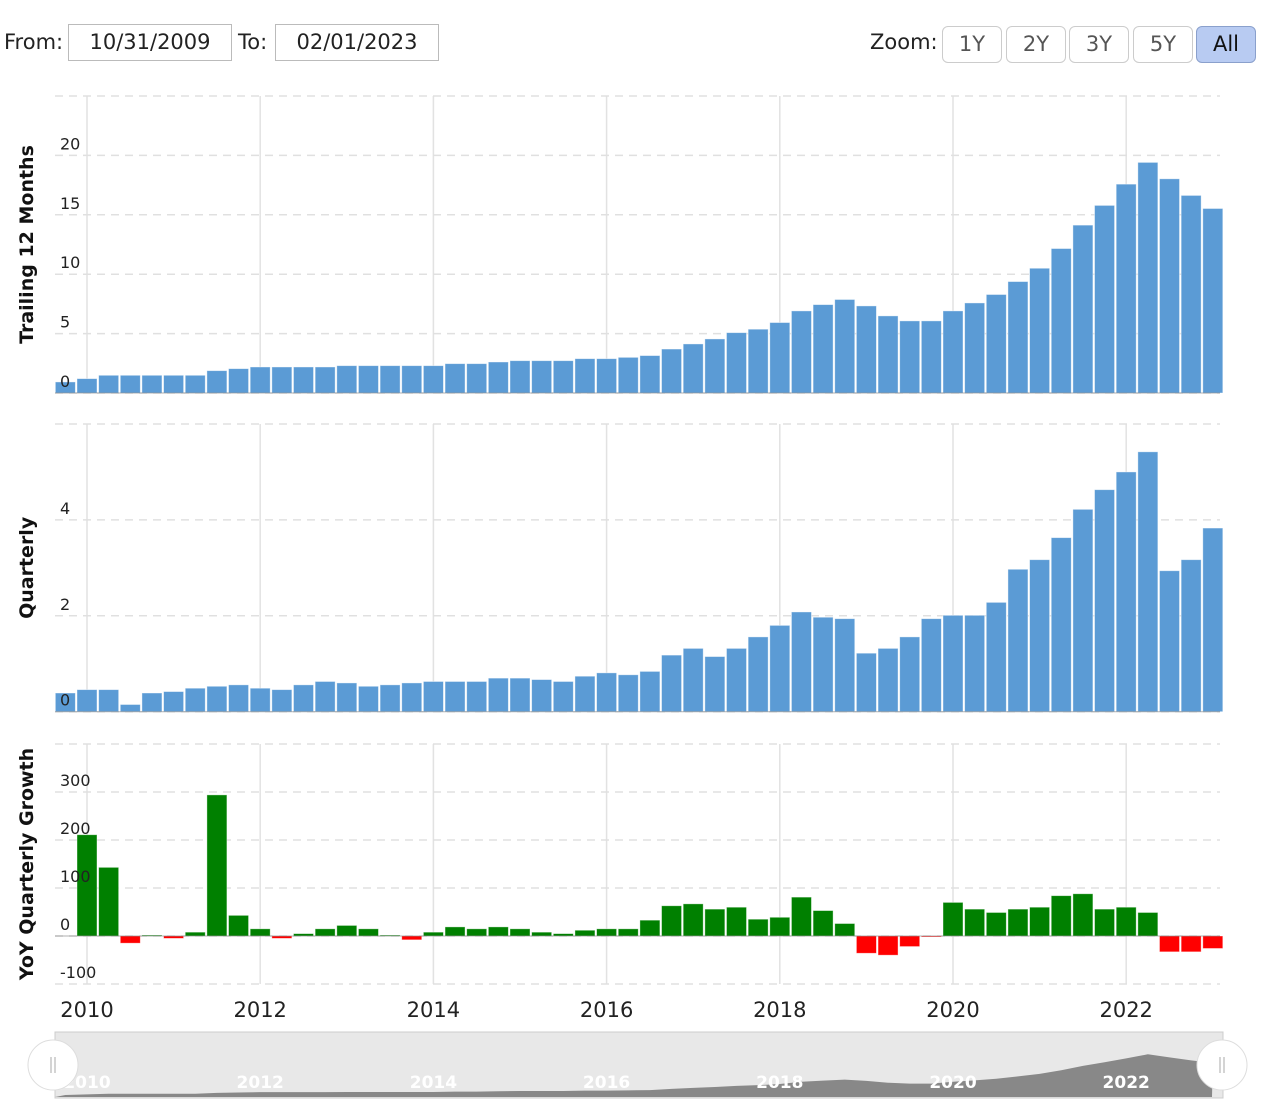 Image resolution: width=1276 pixels, height=1118 pixels. I want to click on zoom-1y-button: 1Y, so click(972, 44).